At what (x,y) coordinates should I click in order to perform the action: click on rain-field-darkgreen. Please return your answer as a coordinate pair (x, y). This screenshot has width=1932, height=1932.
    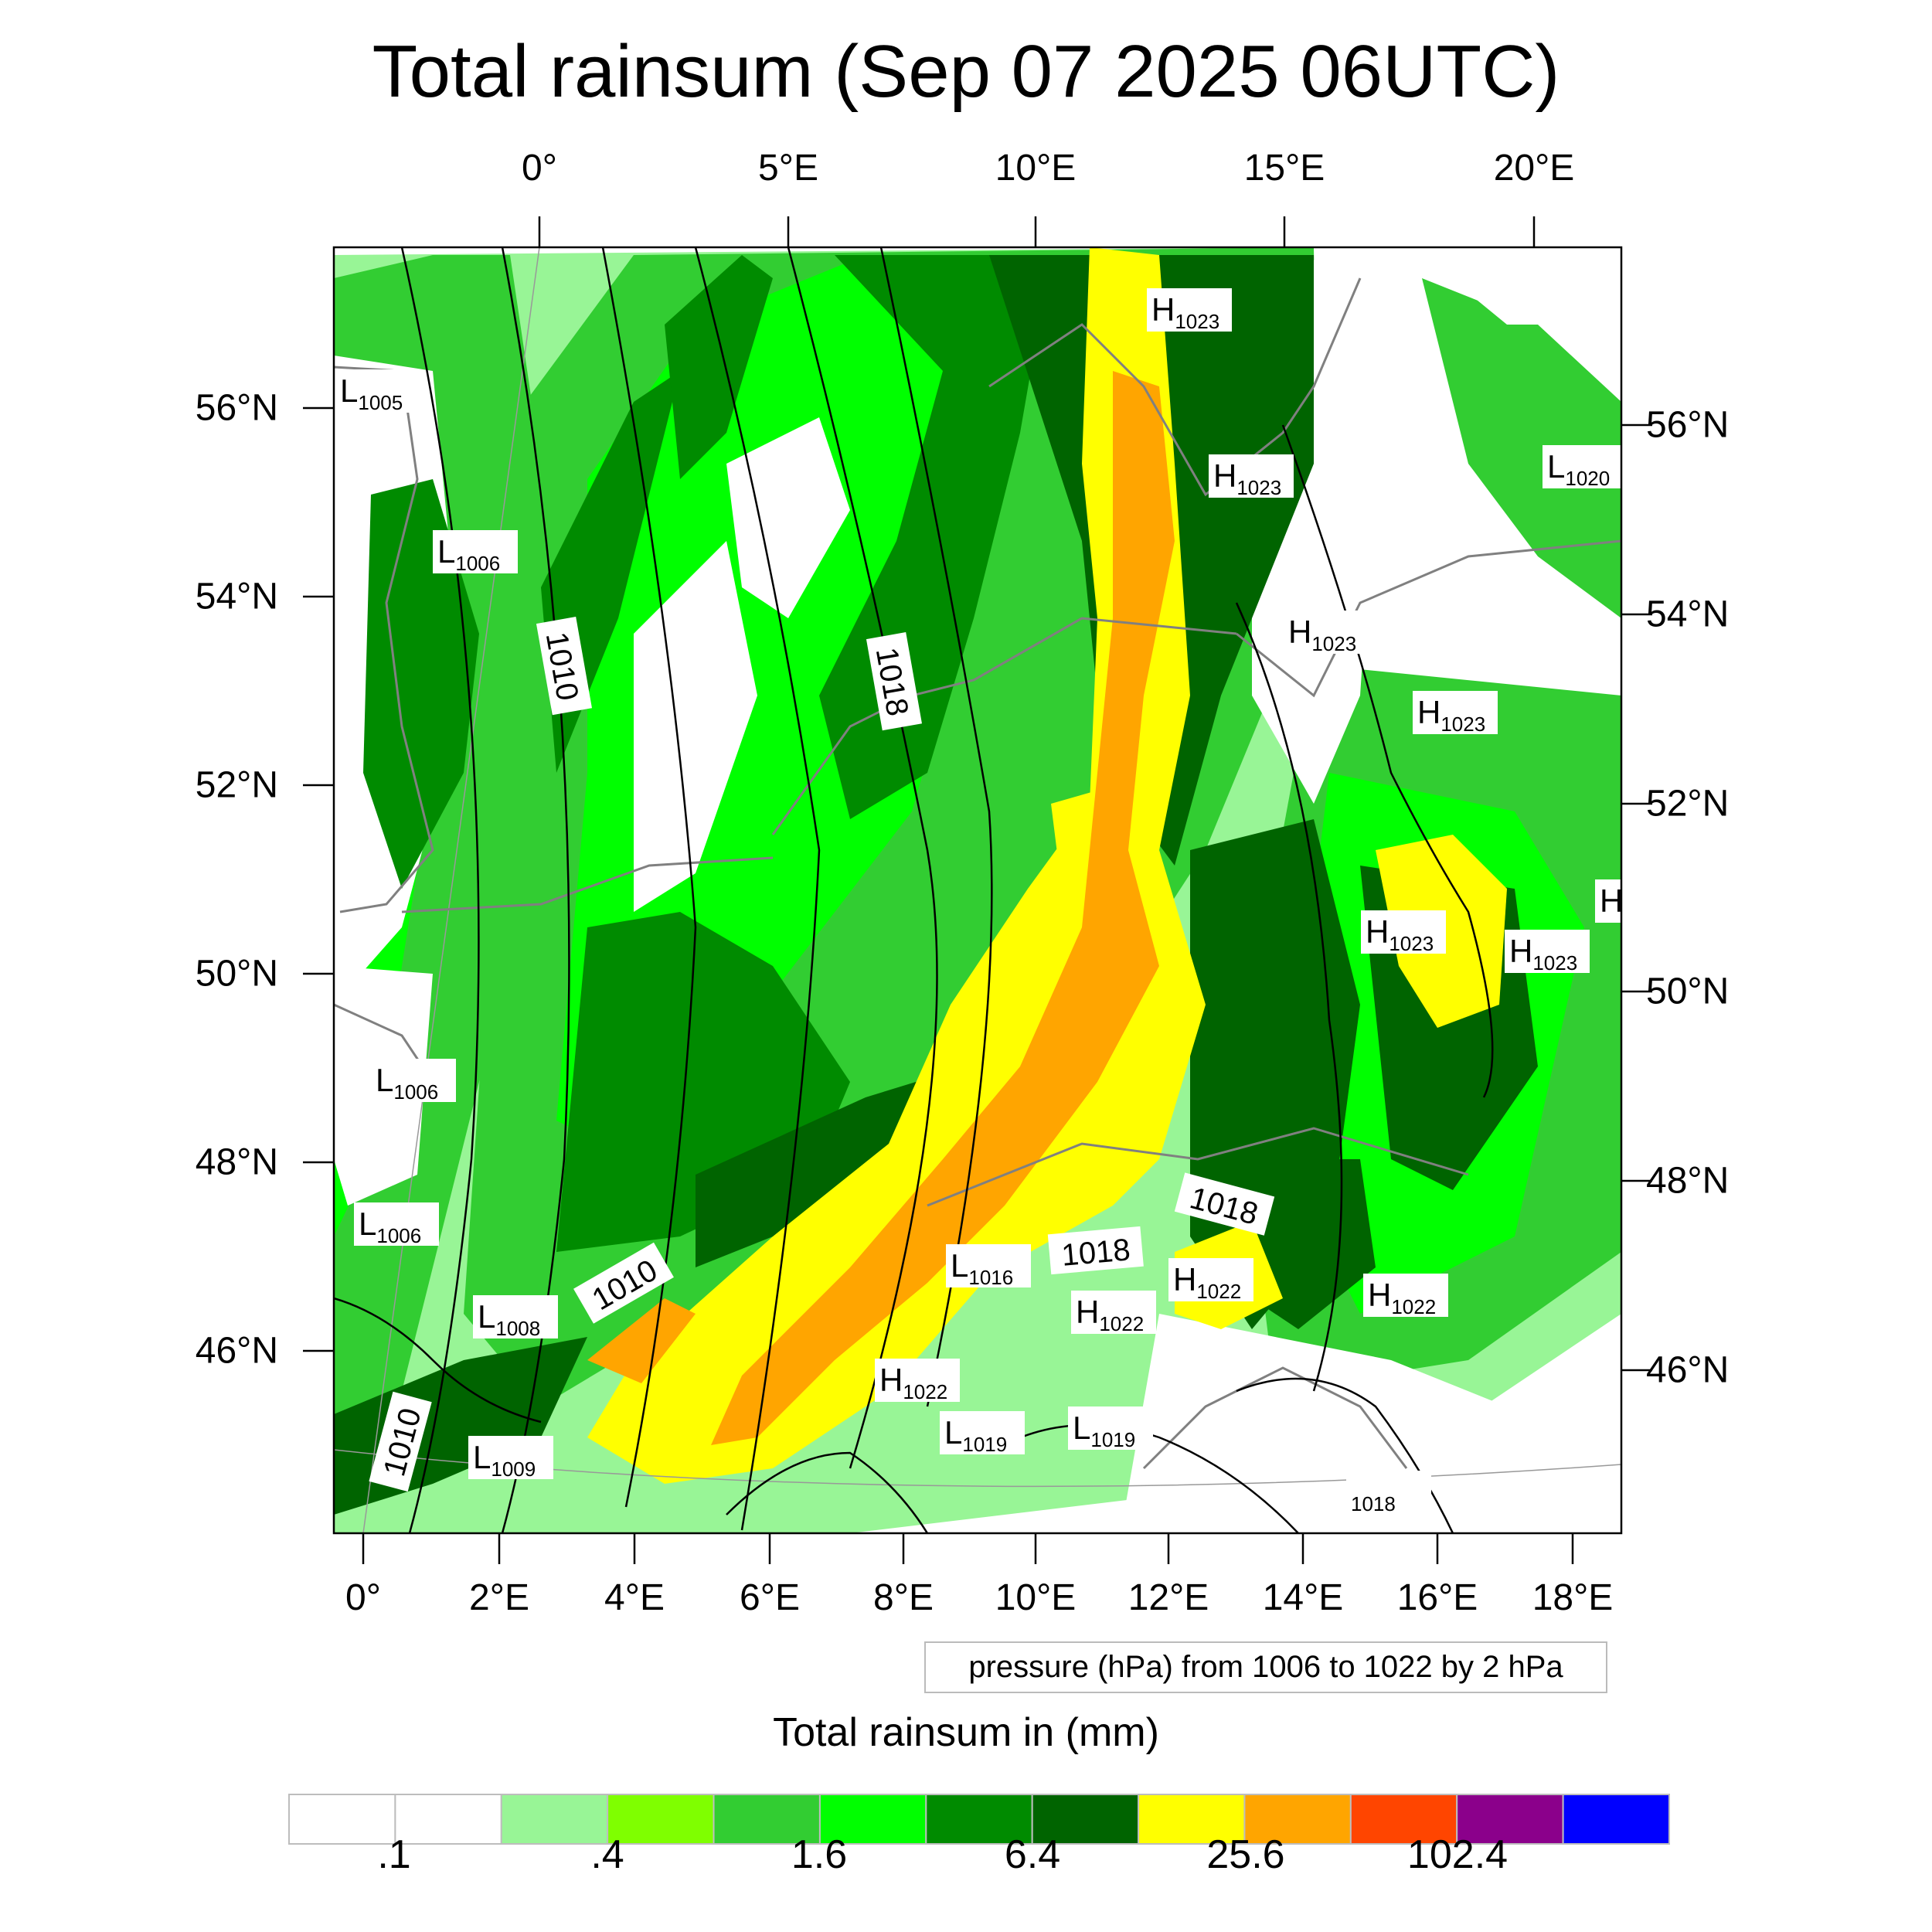
    Looking at the image, I should click on (719, 367).